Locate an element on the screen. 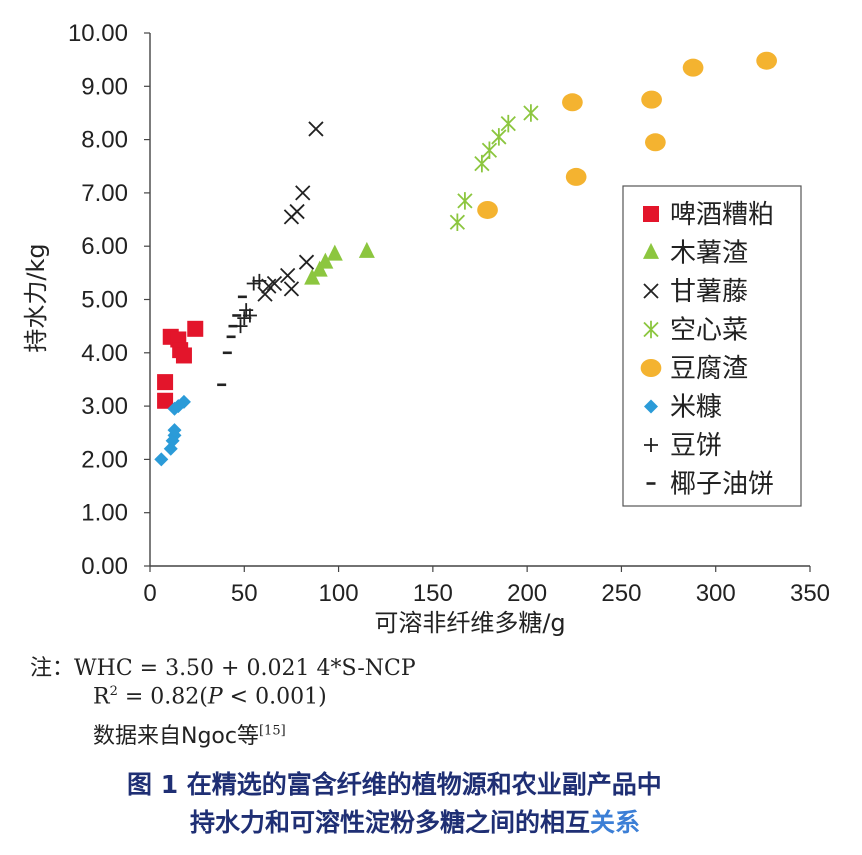 This screenshot has height=855, width=862. x-axis-title: 可溶非纤维多糖/g is located at coordinates (469, 623).